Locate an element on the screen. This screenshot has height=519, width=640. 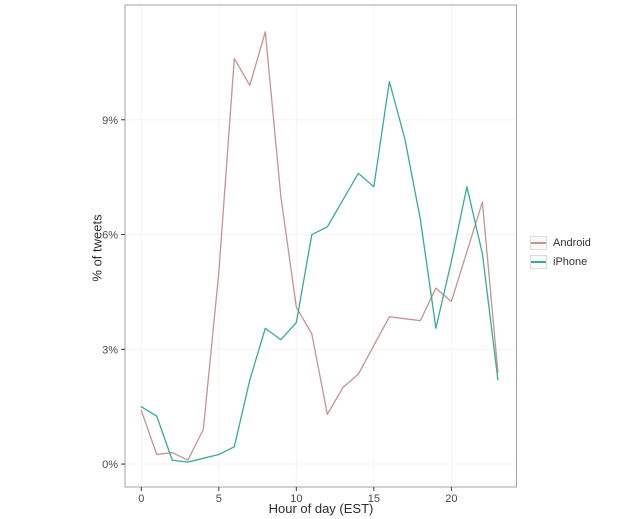
legend-label: iPhone is located at coordinates (570, 261).